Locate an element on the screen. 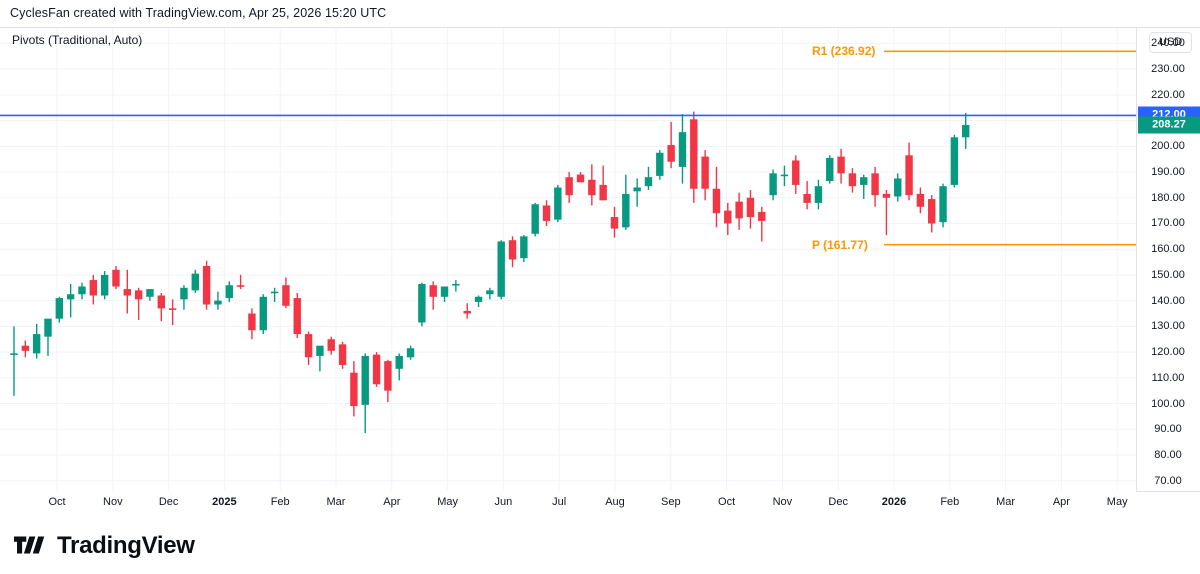 This screenshot has height=574, width=1200. time-tick: Jul is located at coordinates (559, 502).